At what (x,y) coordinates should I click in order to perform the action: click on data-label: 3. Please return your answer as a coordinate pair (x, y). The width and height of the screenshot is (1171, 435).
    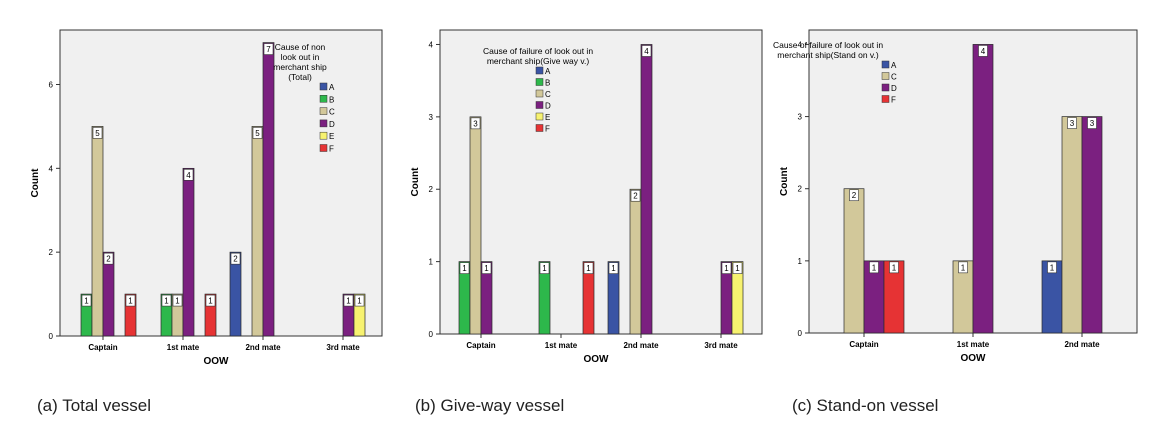
    Looking at the image, I should click on (475, 123).